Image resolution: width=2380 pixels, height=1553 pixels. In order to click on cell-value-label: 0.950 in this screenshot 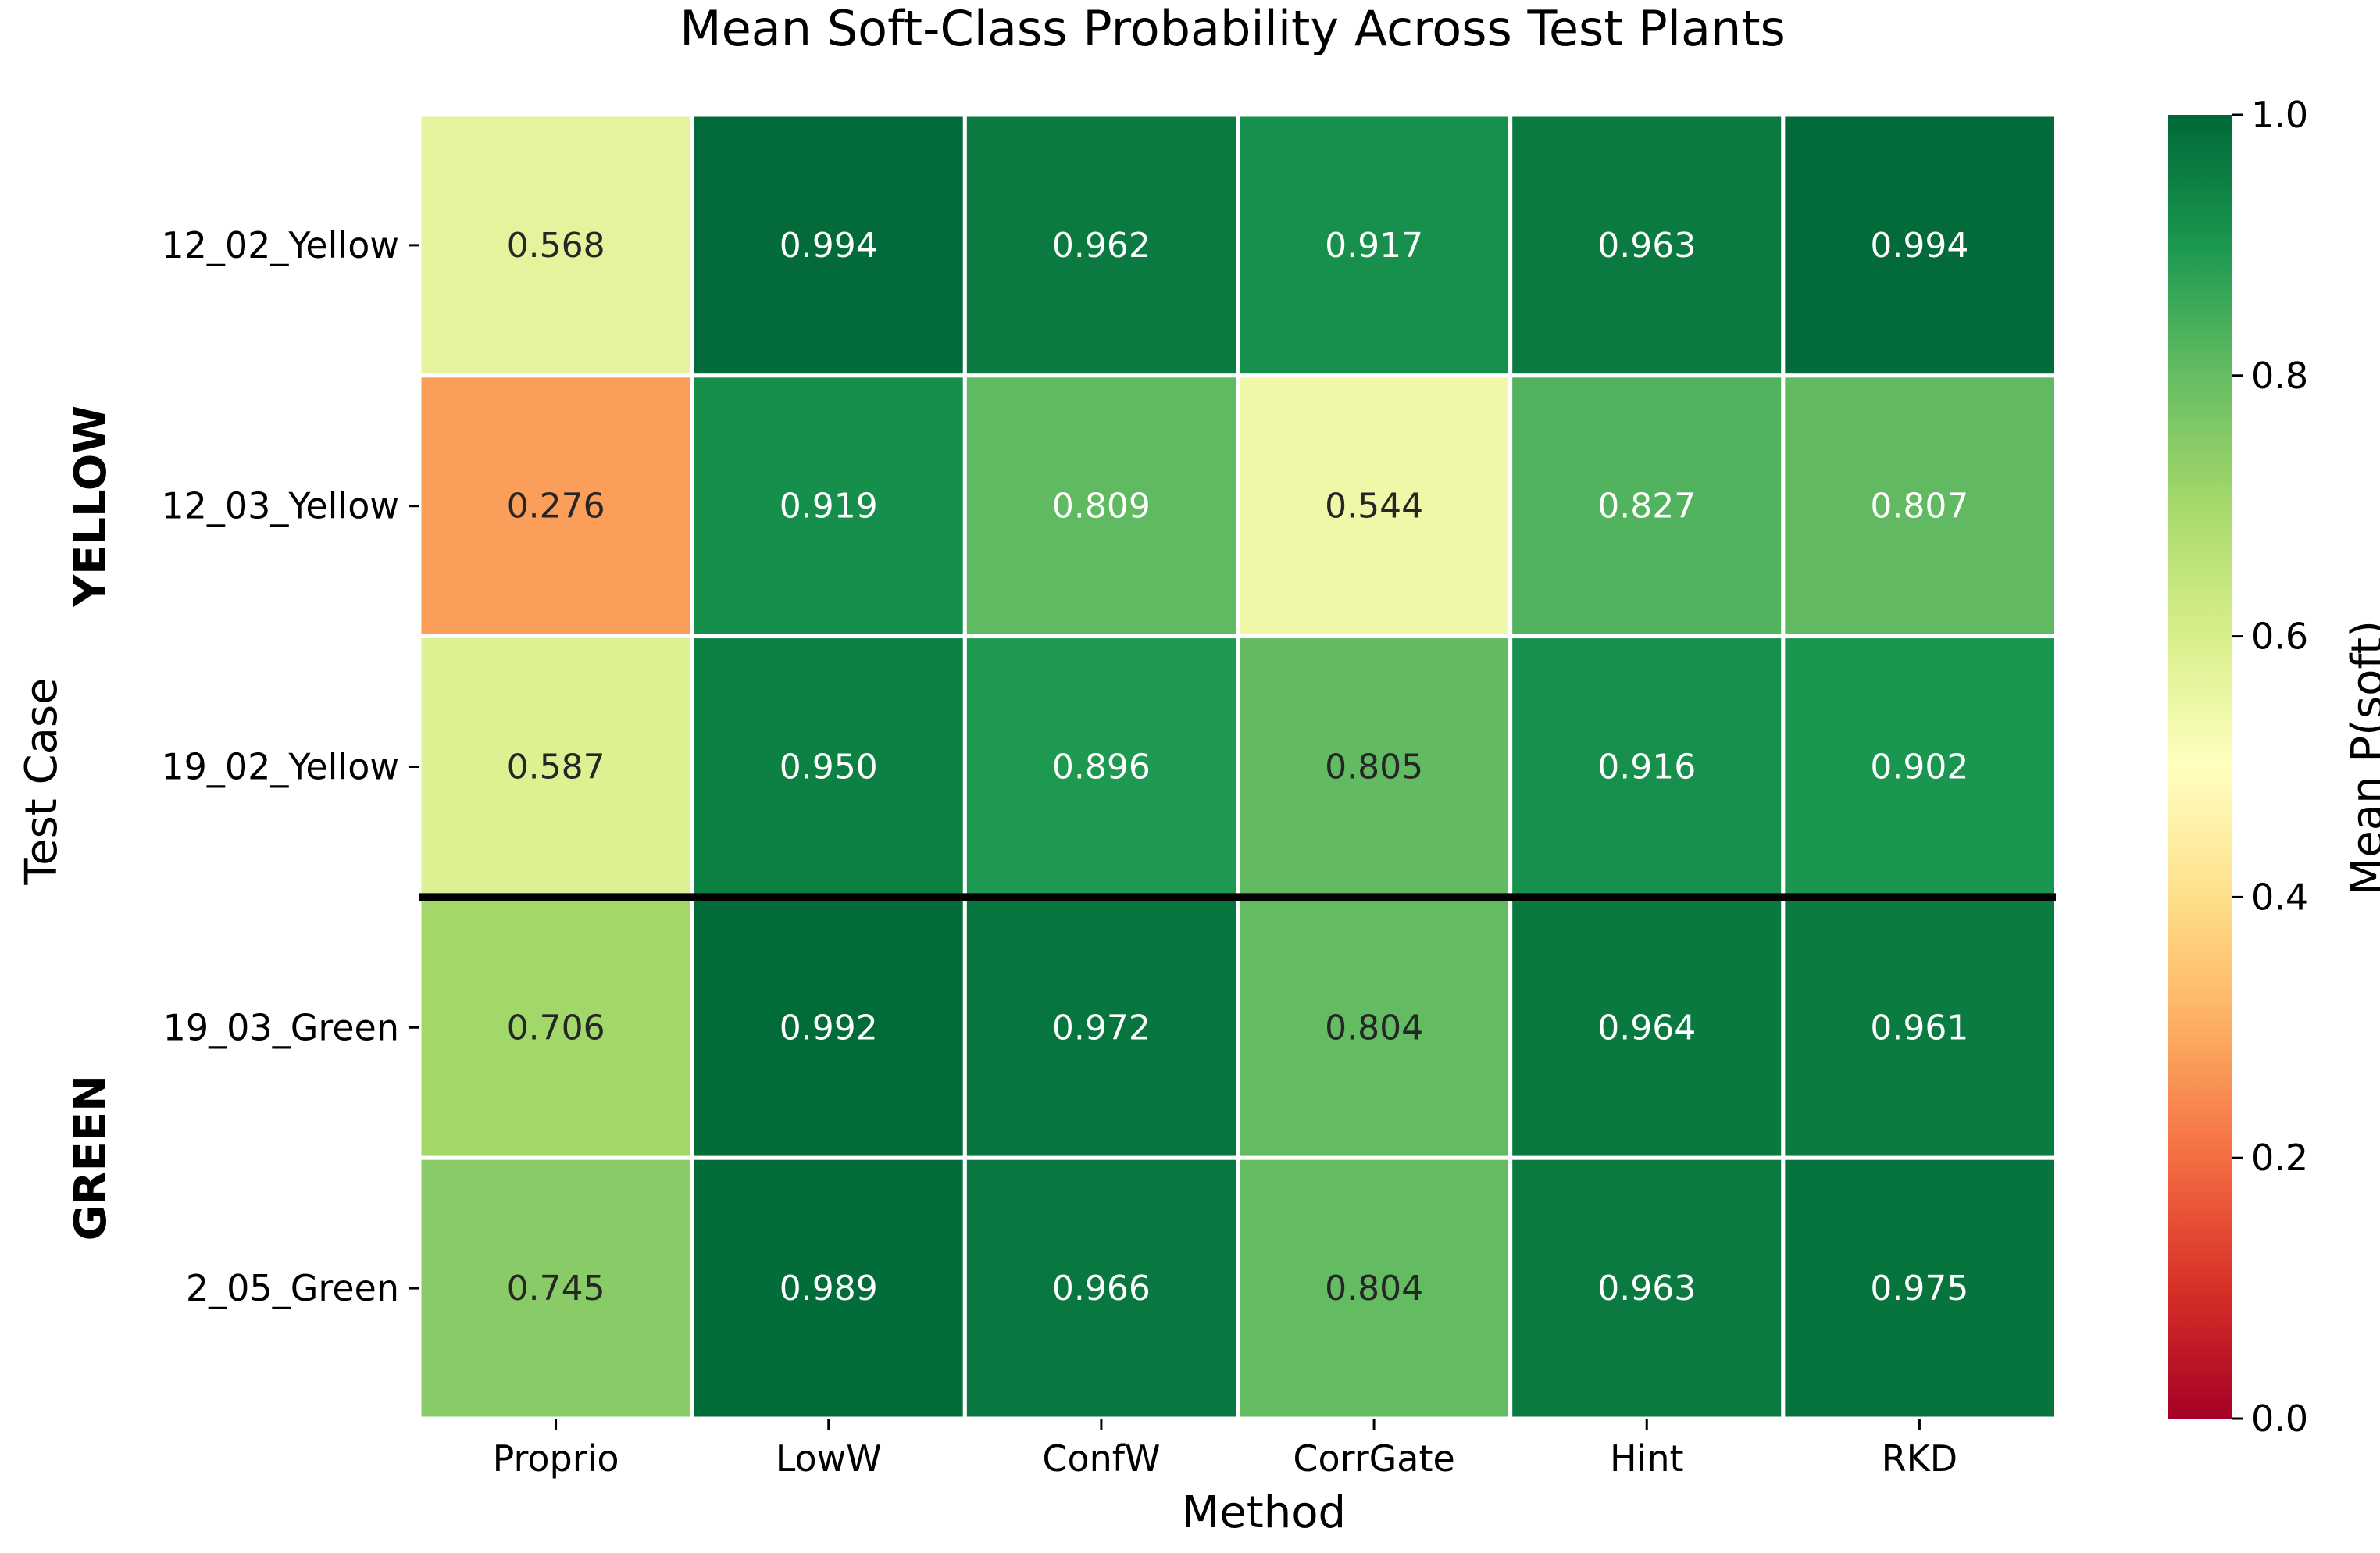, I will do `click(829, 768)`.